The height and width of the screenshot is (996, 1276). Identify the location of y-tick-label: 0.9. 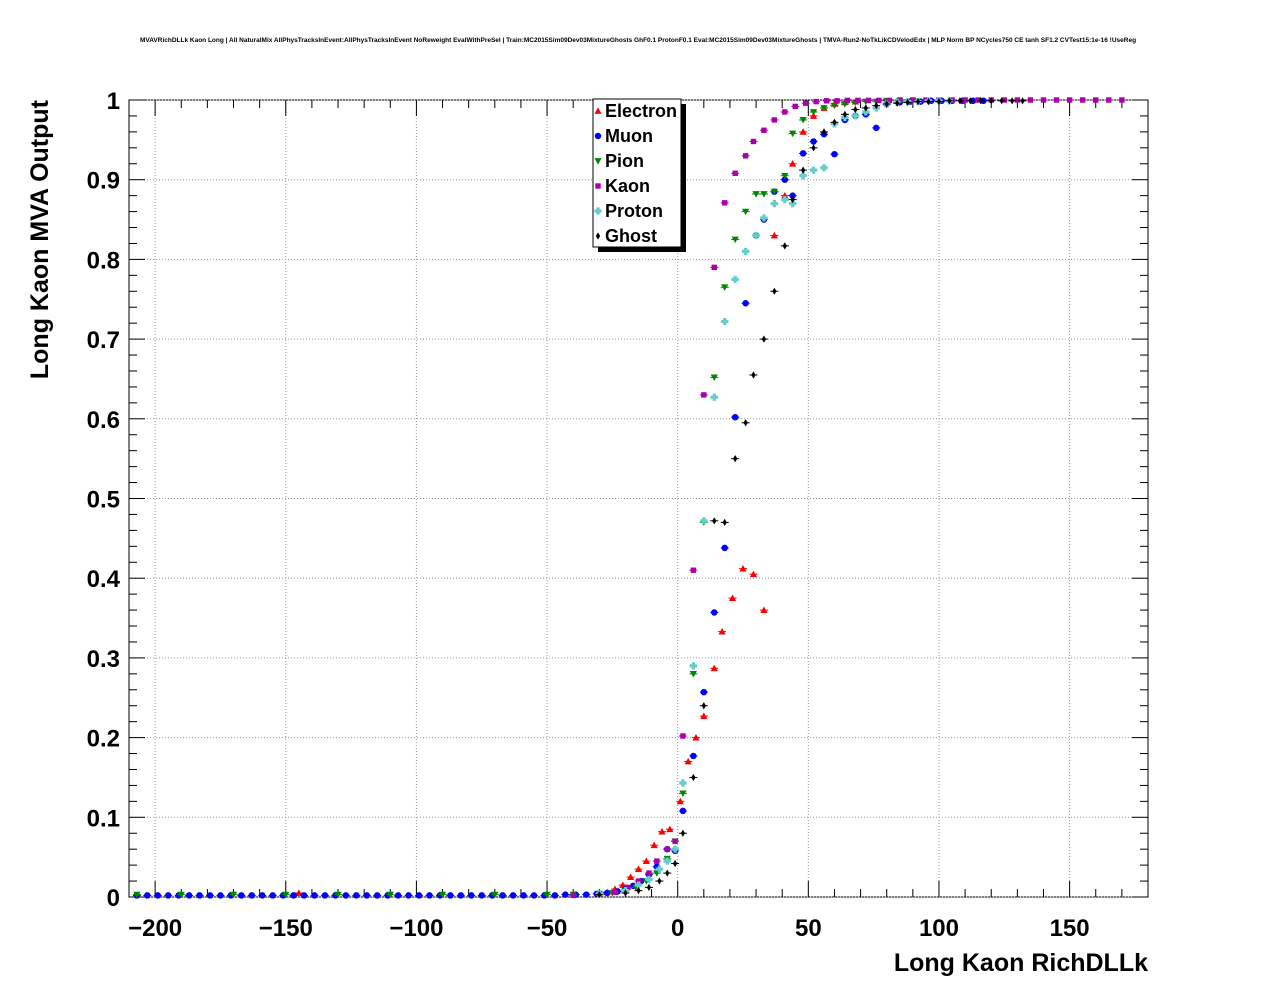
(103, 181).